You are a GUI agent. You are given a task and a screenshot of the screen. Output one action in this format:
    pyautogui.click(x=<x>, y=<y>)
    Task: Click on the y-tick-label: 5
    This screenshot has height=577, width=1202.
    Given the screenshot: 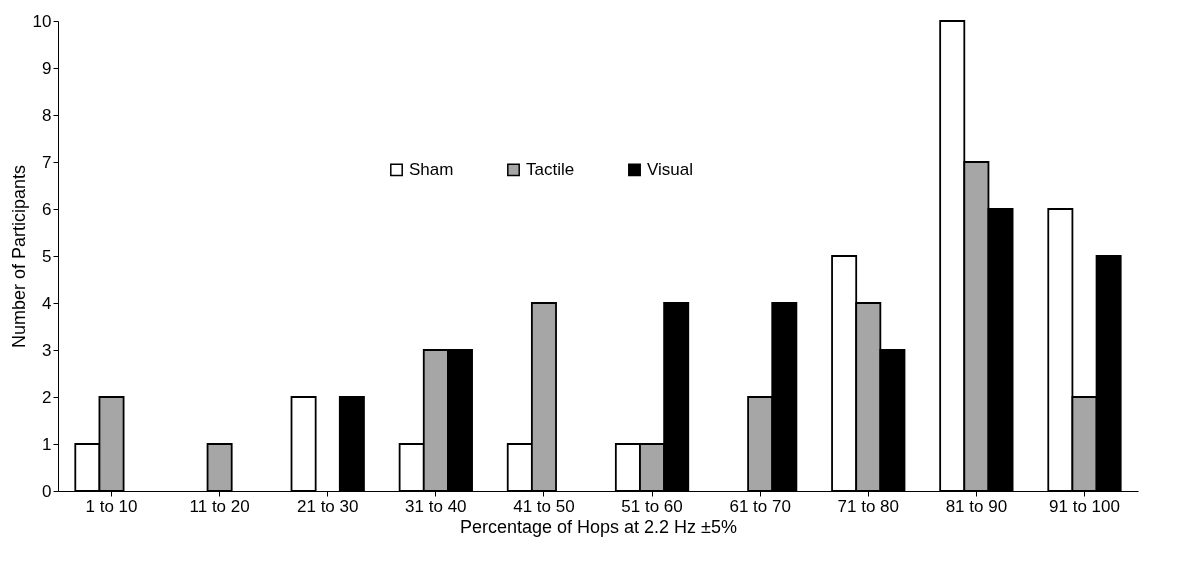 What is the action you would take?
    pyautogui.click(x=47, y=256)
    